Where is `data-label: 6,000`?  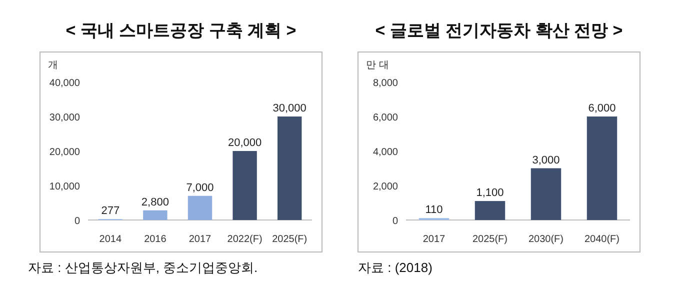
data-label: 6,000 is located at coordinates (602, 108).